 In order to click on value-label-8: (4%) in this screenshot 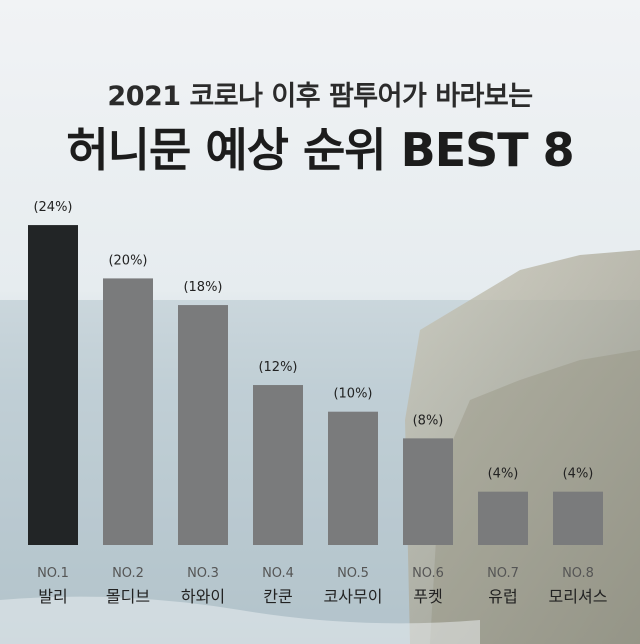, I will do `click(578, 474)`.